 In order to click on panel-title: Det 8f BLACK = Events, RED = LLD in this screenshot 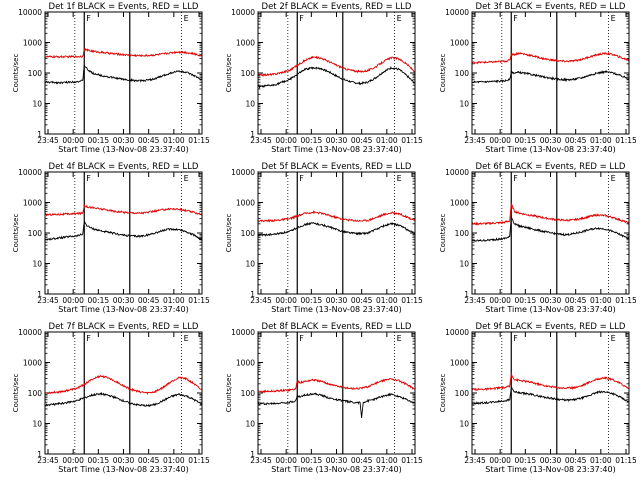, I will do `click(337, 327)`.